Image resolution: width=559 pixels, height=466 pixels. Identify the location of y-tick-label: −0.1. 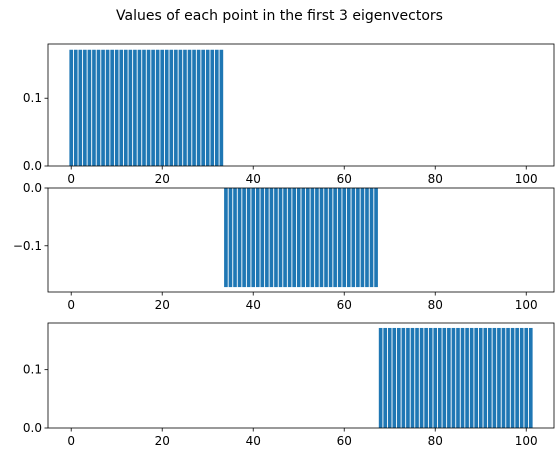
(27, 246).